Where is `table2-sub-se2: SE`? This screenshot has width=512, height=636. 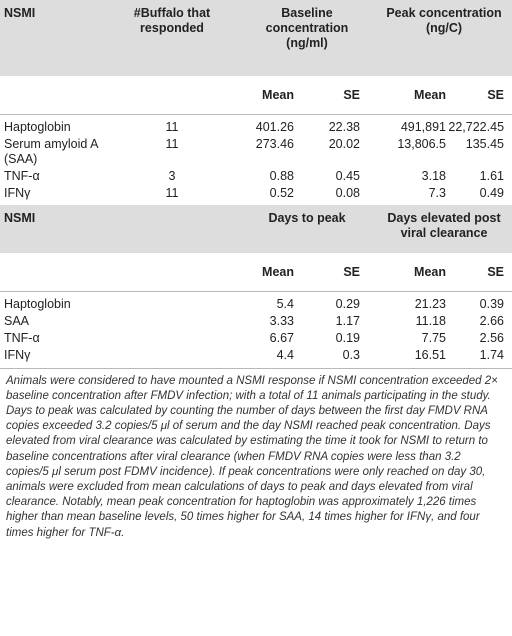
table2-sub-se2: SE is located at coordinates (479, 272).